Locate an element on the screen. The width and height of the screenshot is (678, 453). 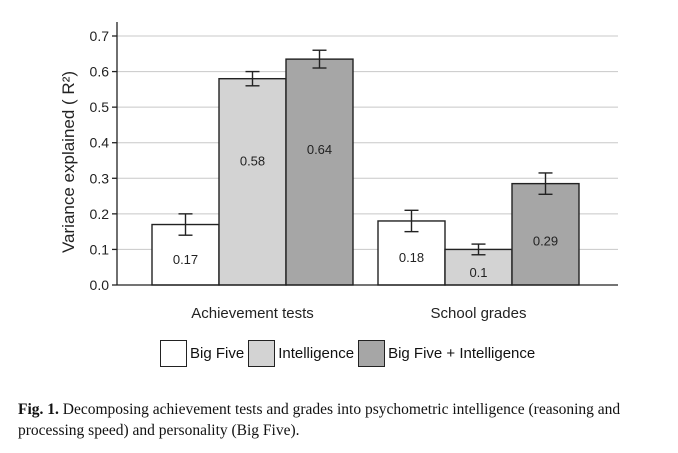
data-label: 0.1 is located at coordinates (478, 272).